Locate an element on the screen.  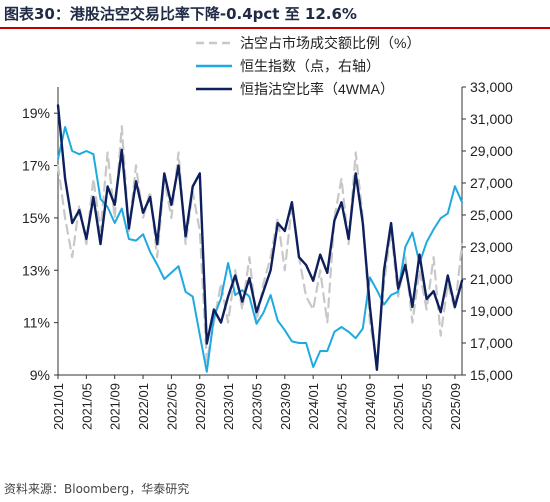
legend-label-3: 恒指沽空比率（4WMA） is located at coordinates (317, 89).